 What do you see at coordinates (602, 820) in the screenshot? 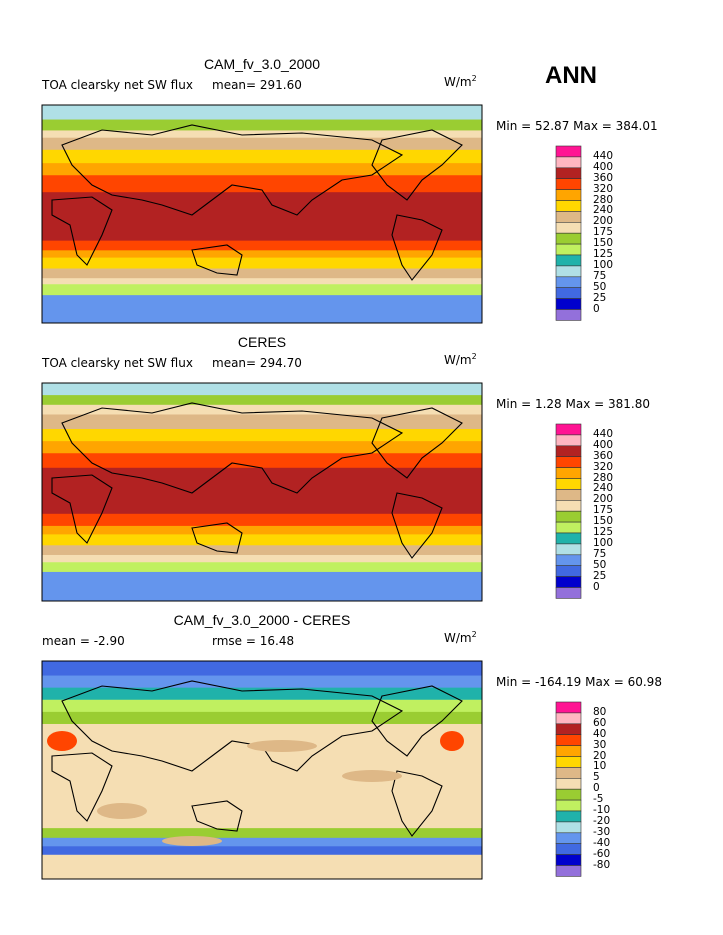
I see `colorbar-tick-label: -20` at bounding box center [602, 820].